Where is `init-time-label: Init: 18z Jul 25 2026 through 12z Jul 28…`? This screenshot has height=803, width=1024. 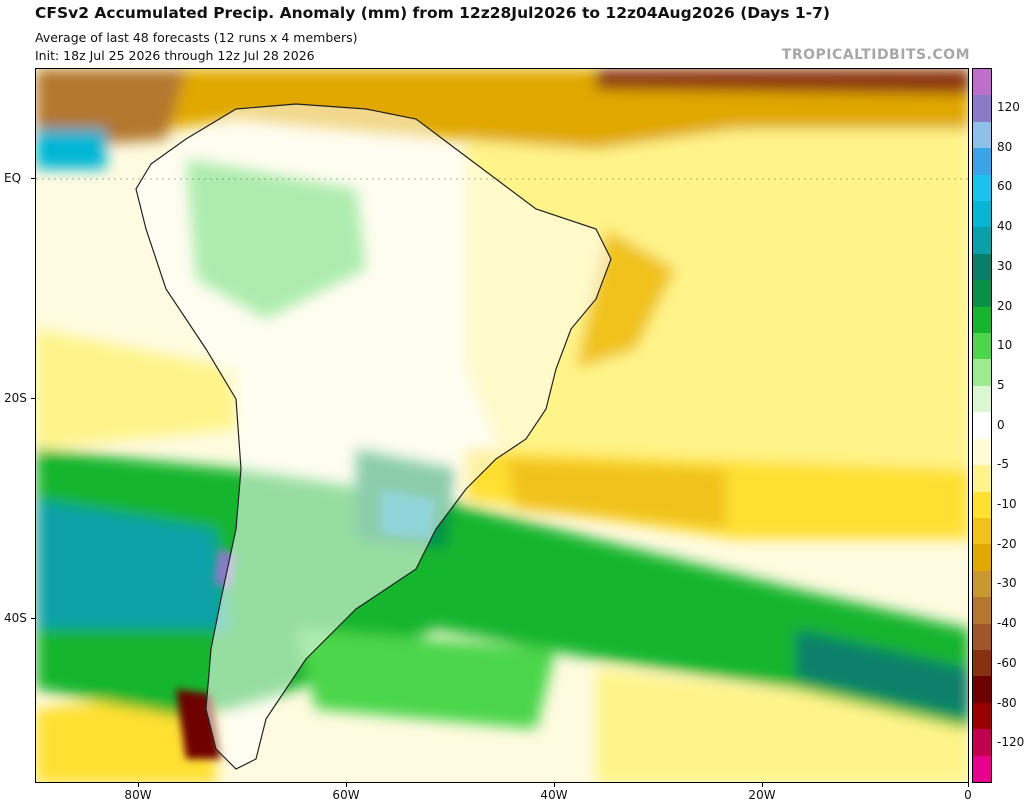 init-time-label: Init: 18z Jul 25 2026 through 12z Jul 28… is located at coordinates (175, 55).